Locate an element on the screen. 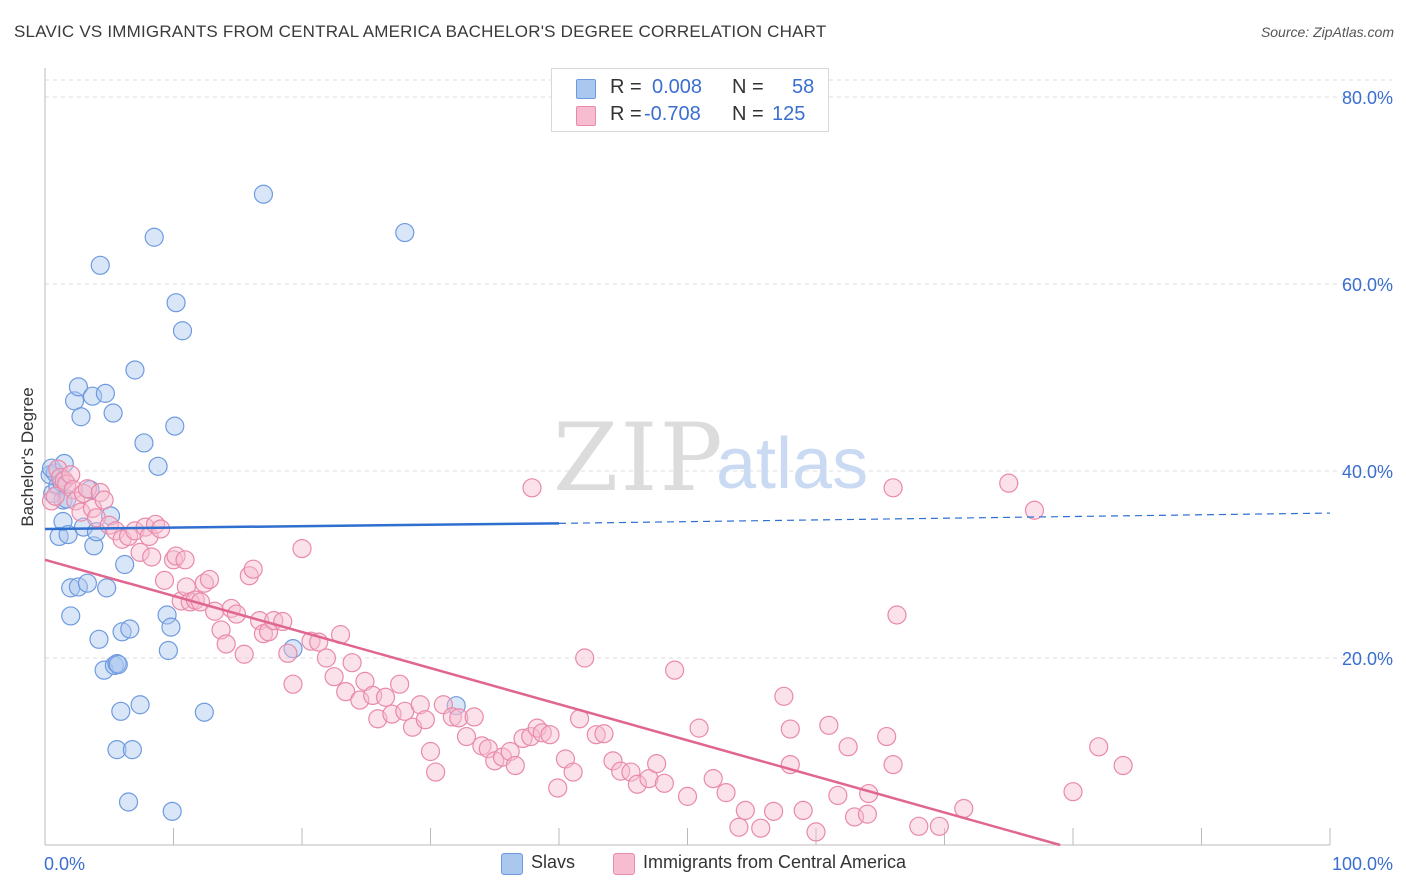  chart-source: Source: ZipAtlas.com is located at coordinates (1327, 32).